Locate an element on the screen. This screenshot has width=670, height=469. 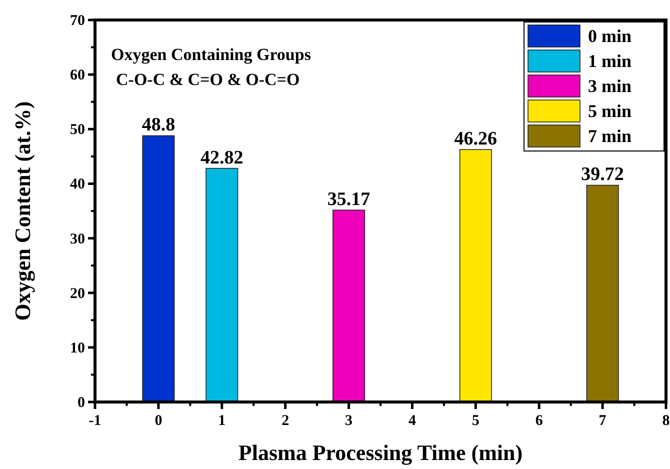
y-tick-label: 60 is located at coordinates (77, 76).